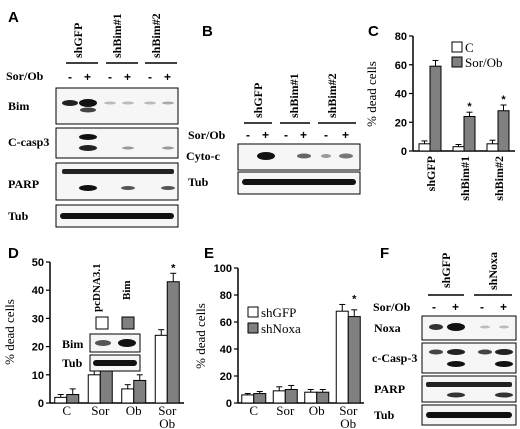 The image size is (520, 429). I want to click on x-tick-label: shBim#1, so click(465, 178).